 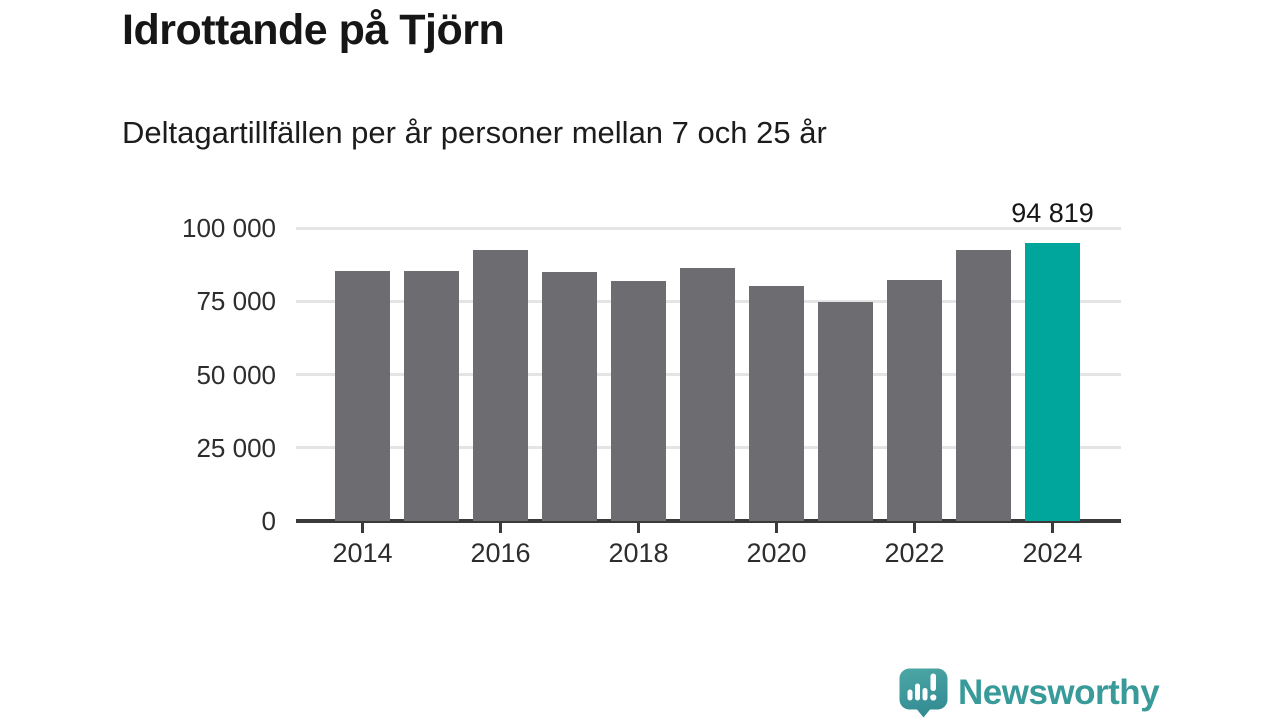 What do you see at coordinates (776, 403) in the screenshot?
I see `bar-2020` at bounding box center [776, 403].